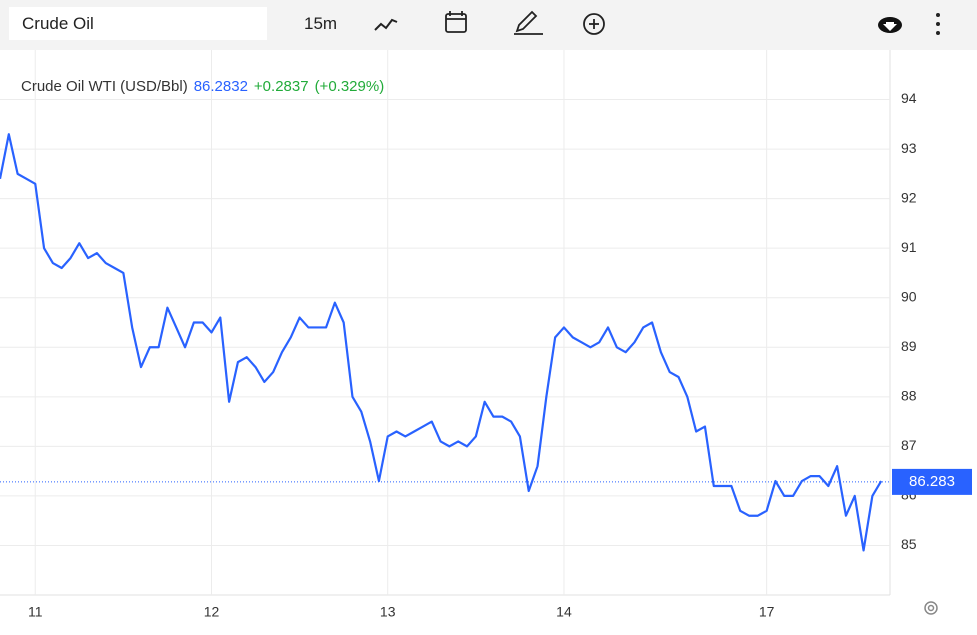 The image size is (977, 635). I want to click on indicator-icon, so click(386, 24).